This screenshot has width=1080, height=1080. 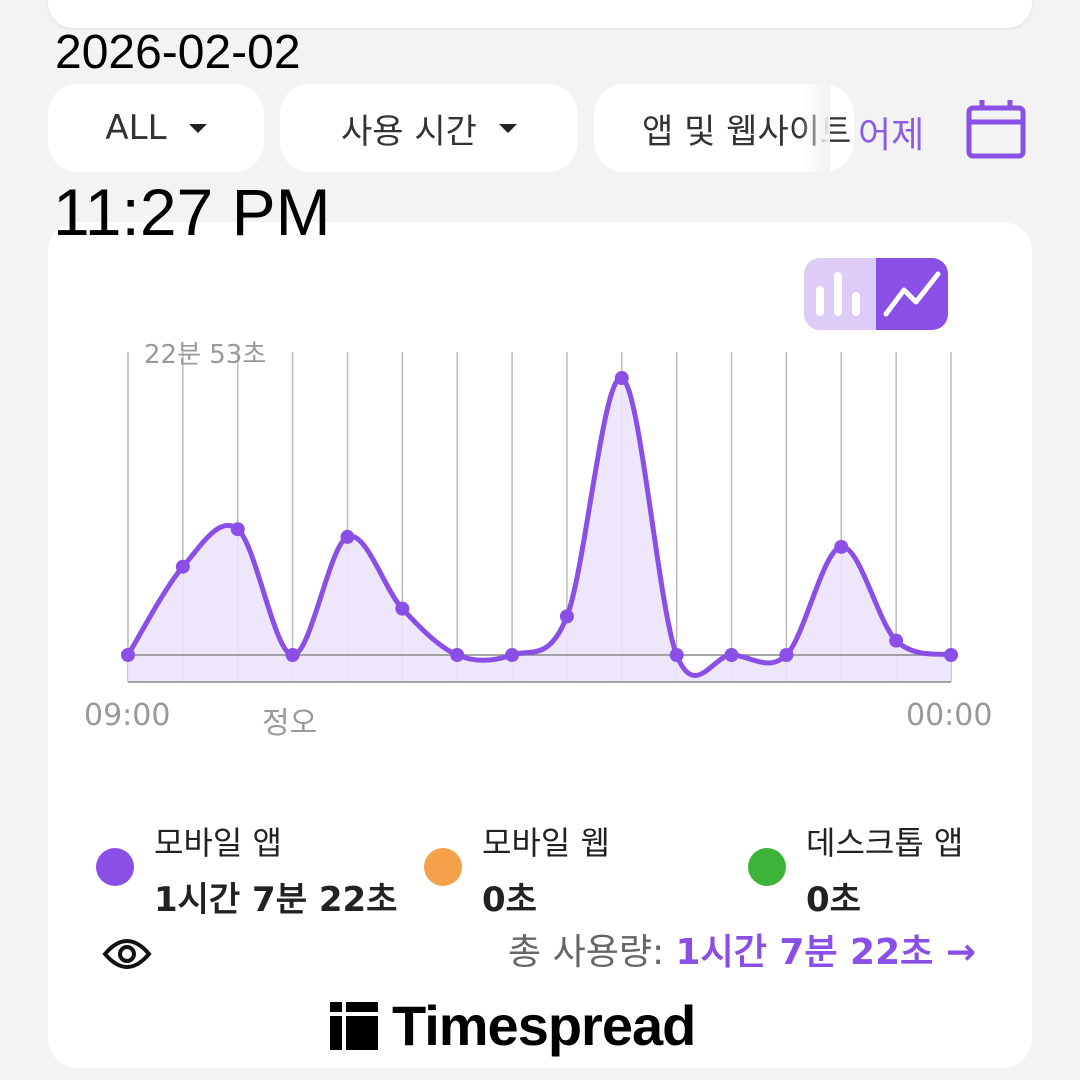 What do you see at coordinates (544, 1025) in the screenshot?
I see `watermark-text: Timespread` at bounding box center [544, 1025].